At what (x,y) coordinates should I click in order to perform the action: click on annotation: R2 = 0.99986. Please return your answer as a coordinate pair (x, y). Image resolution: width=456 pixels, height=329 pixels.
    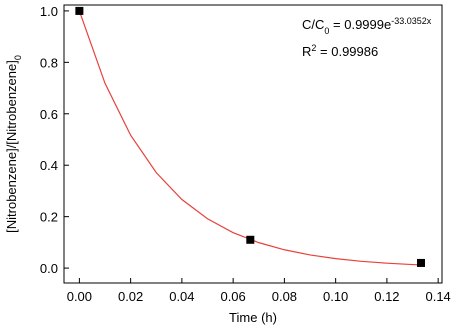
    Looking at the image, I should click on (340, 51).